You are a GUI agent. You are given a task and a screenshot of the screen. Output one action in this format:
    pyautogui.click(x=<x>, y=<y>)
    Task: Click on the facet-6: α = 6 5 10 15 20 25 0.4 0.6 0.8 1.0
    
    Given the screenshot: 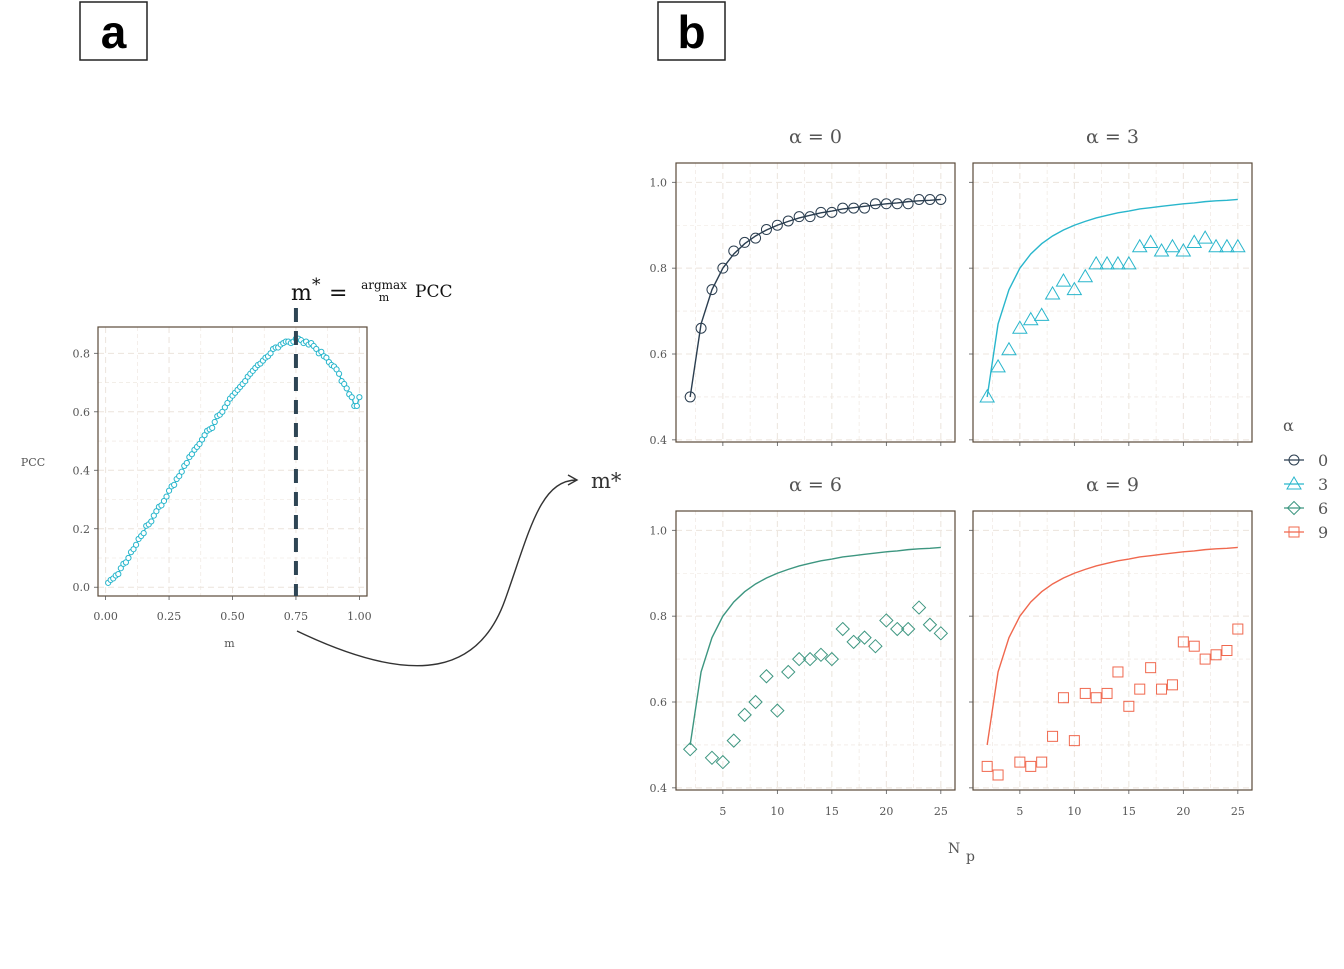 What is the action you would take?
    pyautogui.click(x=803, y=646)
    